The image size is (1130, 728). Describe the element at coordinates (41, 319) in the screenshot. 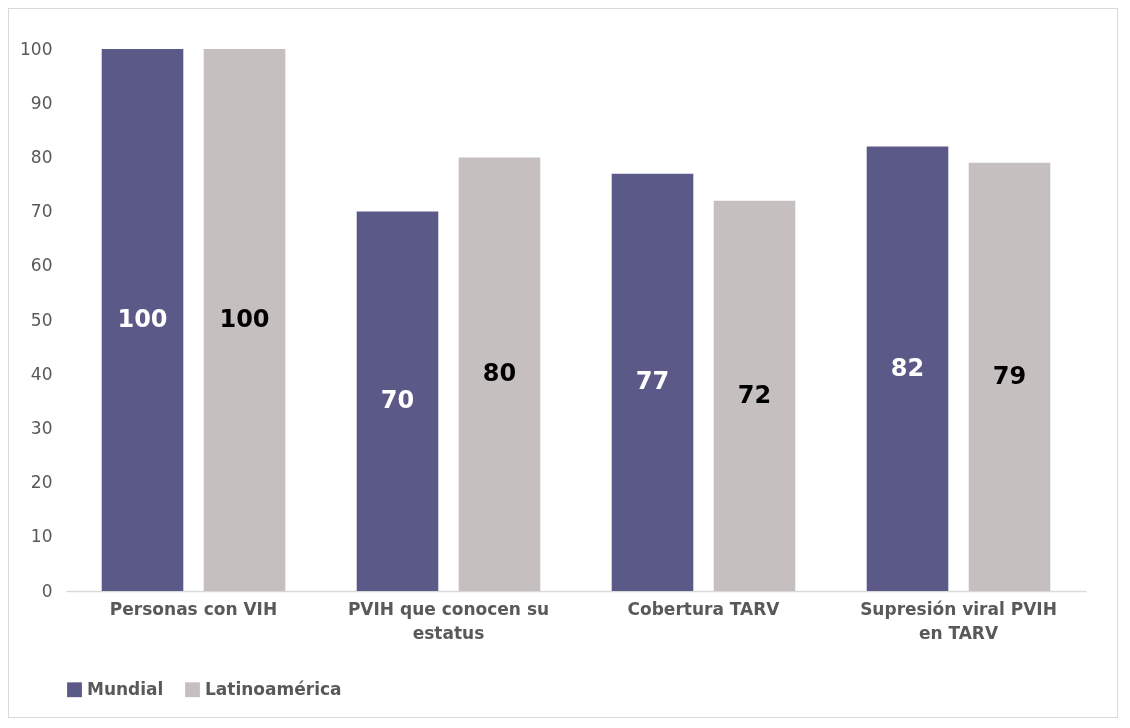

I see `y-tick-label: 50` at that location.